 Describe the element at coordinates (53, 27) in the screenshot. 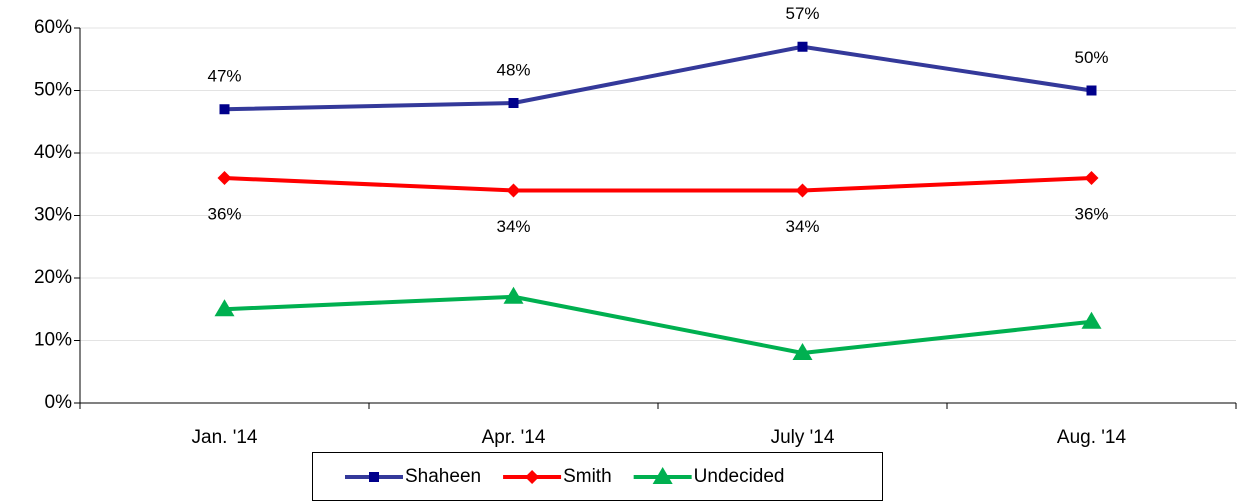

I see `y-tick-label: 60%` at that location.